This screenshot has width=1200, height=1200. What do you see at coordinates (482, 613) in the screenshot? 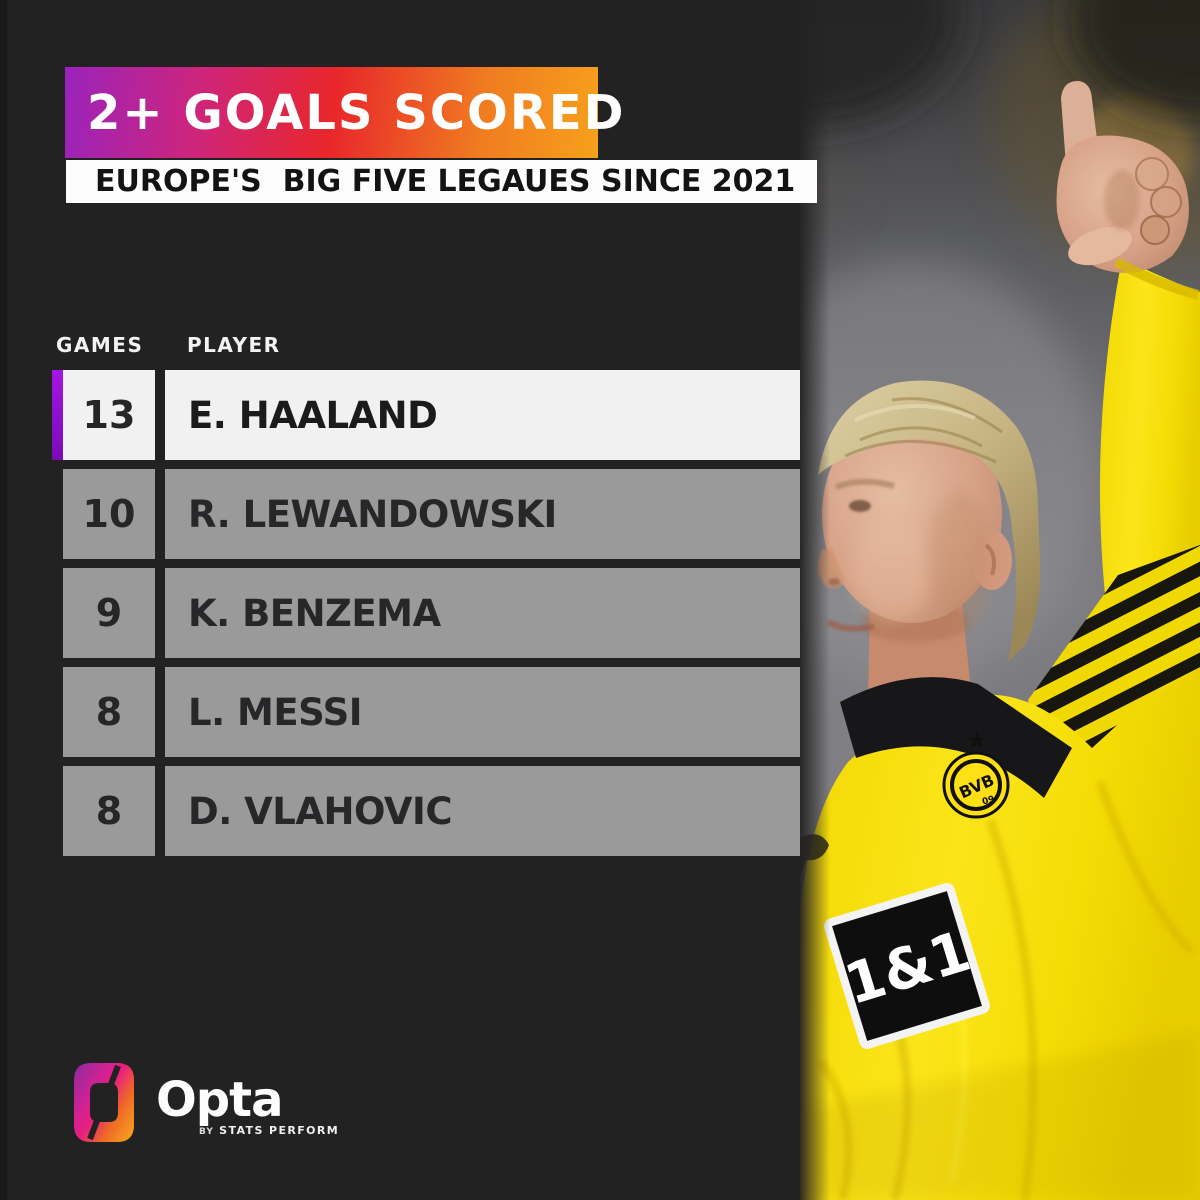
I see `row-player-name: K. BENZEMA` at bounding box center [482, 613].